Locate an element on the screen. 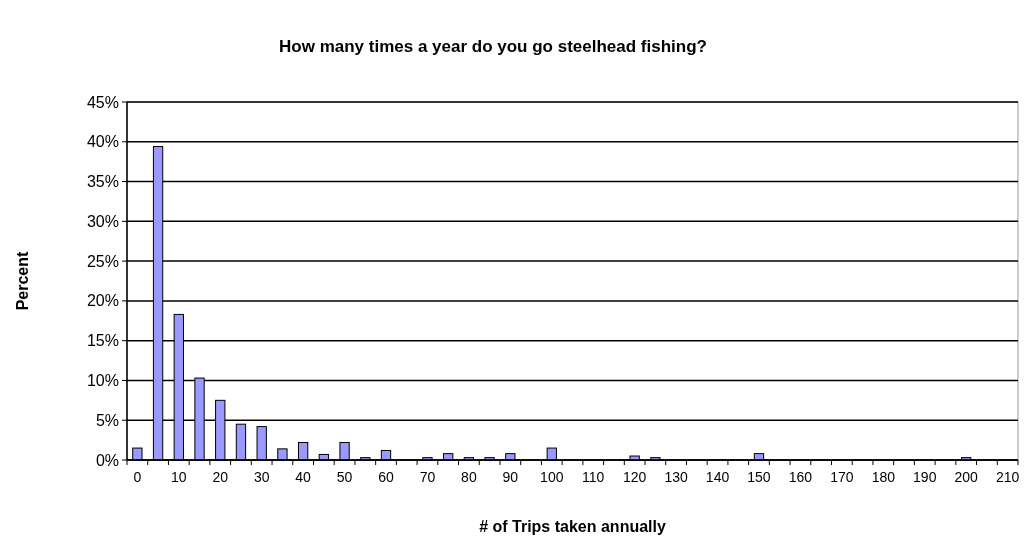 This screenshot has width=1026, height=554. x-tick-label: 110 is located at coordinates (593, 477).